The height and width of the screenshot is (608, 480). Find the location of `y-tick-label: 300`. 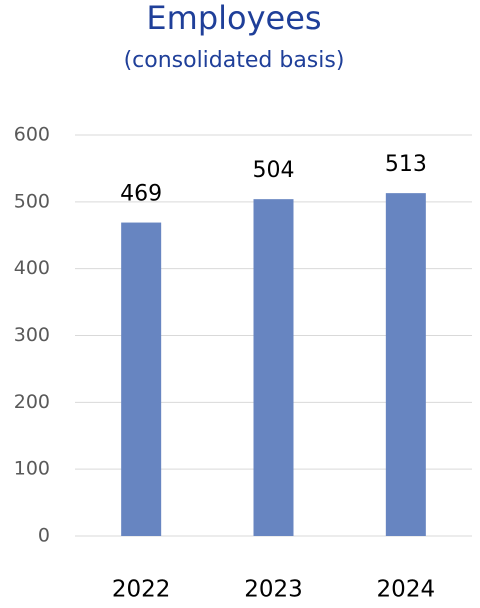

y-tick-label: 300 is located at coordinates (32, 335).